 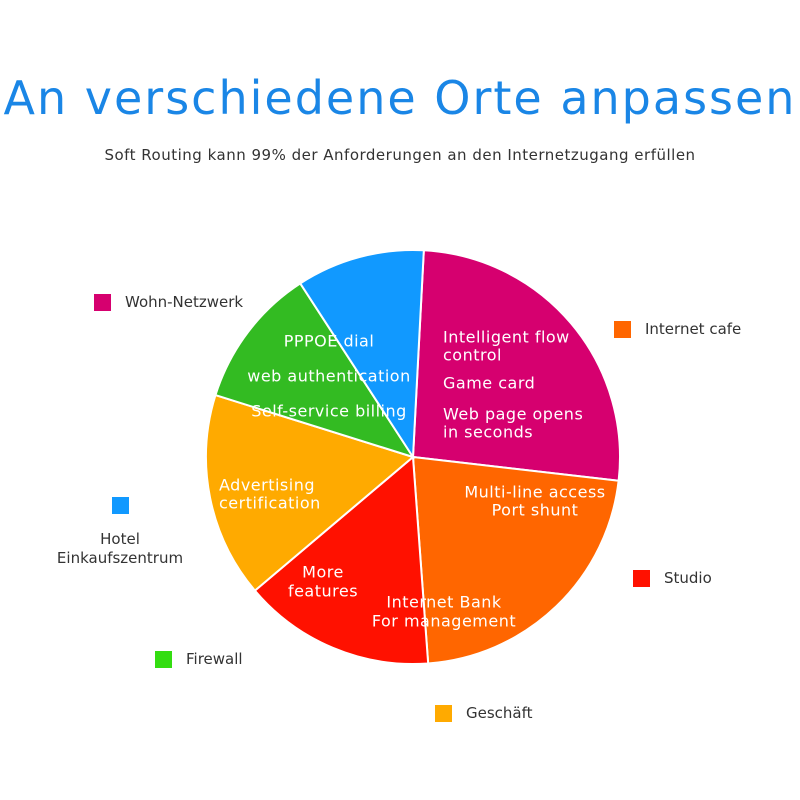 I want to click on pie-slice-firewall, so click(x=315, y=370).